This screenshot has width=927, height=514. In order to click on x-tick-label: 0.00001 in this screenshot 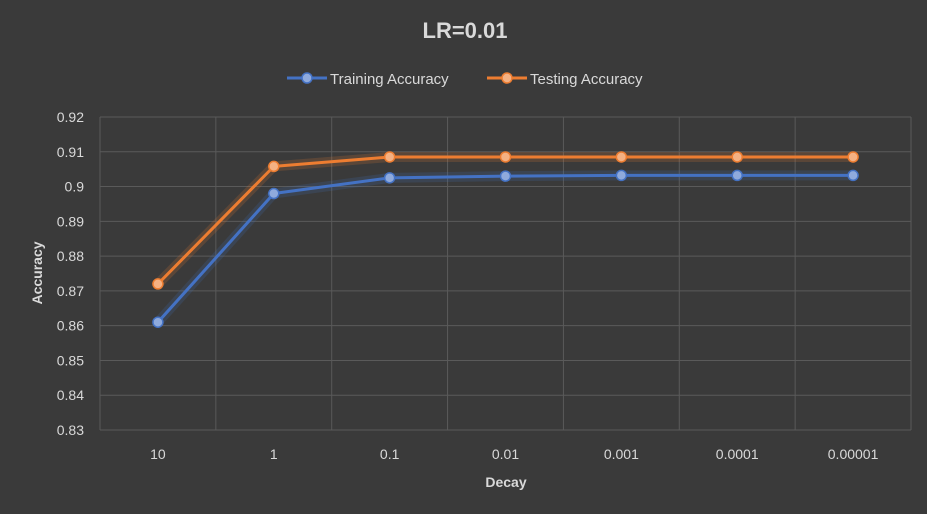, I will do `click(853, 454)`.